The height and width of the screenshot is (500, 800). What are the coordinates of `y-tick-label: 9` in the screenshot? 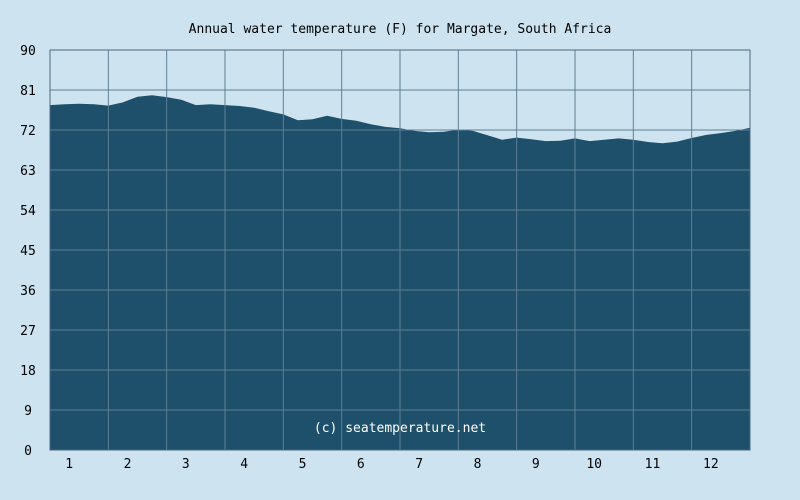 It's located at (28, 411).